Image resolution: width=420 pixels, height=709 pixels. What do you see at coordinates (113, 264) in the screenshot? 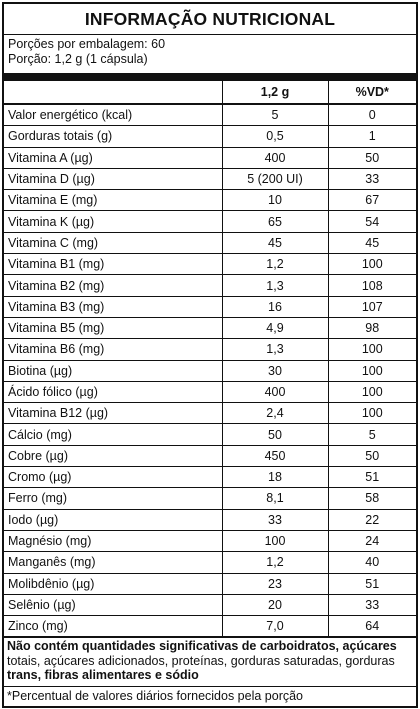
I see `nutrient-name: Vitamina B1 (mg)` at bounding box center [113, 264].